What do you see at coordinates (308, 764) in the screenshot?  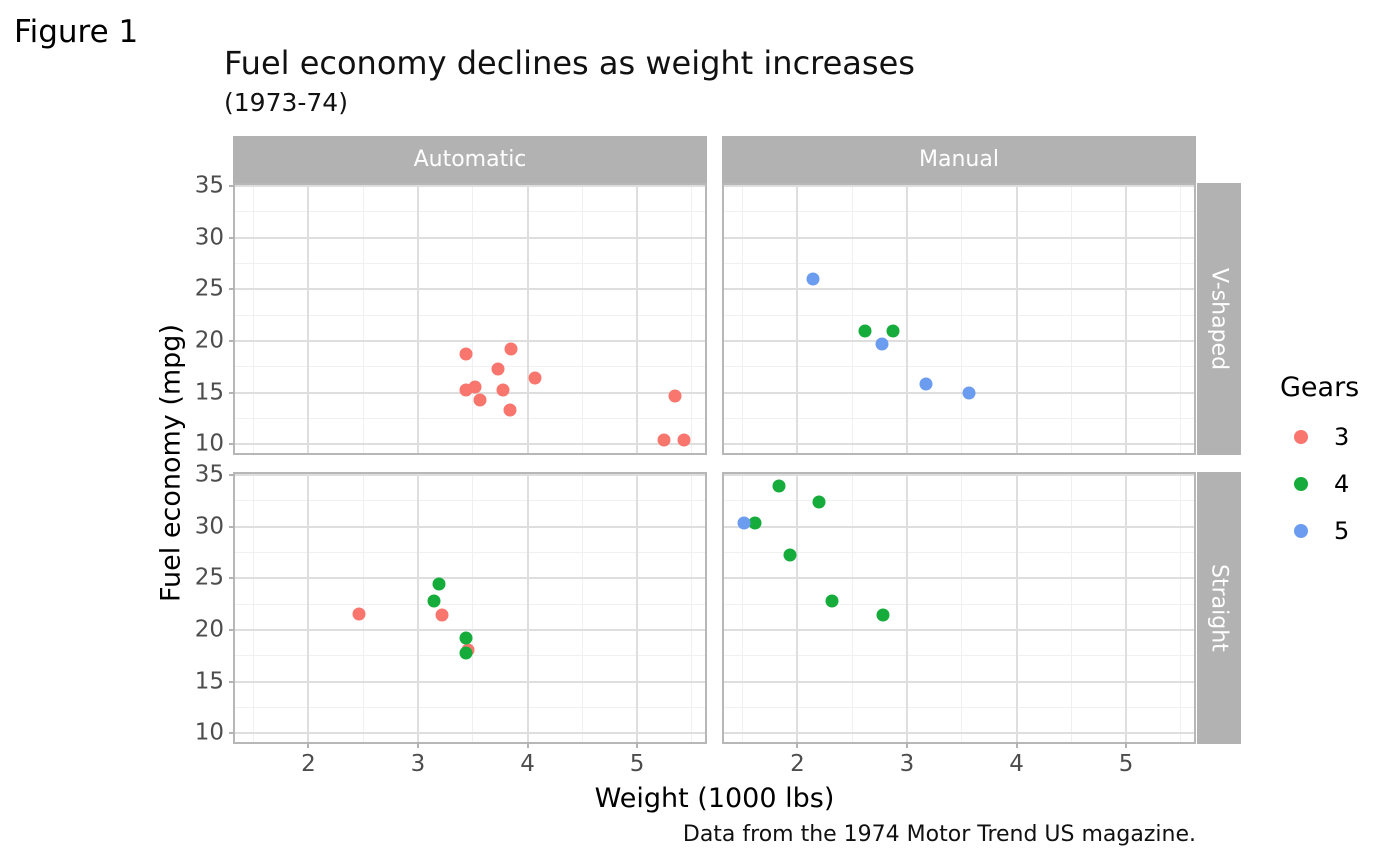 I see `x-tick-label: 2` at bounding box center [308, 764].